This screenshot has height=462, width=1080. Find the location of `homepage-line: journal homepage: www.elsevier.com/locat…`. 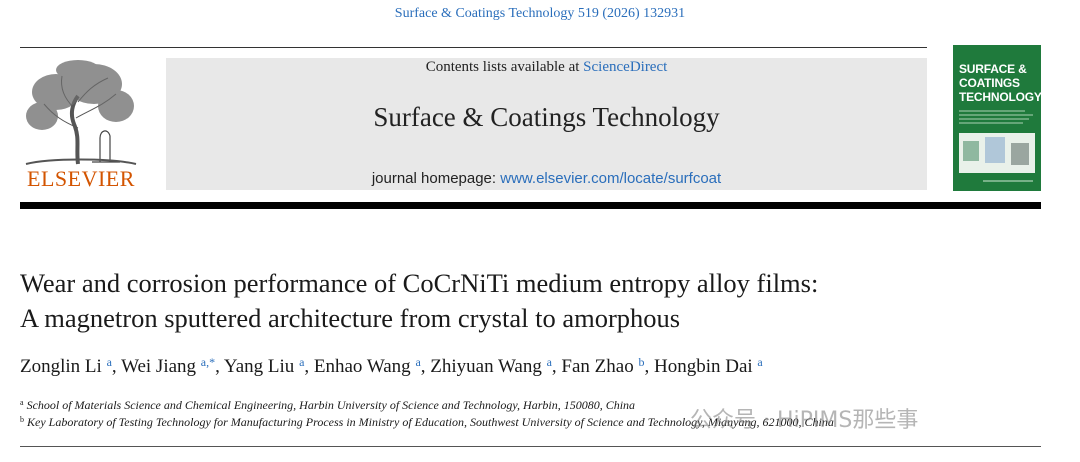

homepage-line: journal homepage: www.elsevier.com/locat… is located at coordinates (546, 178).